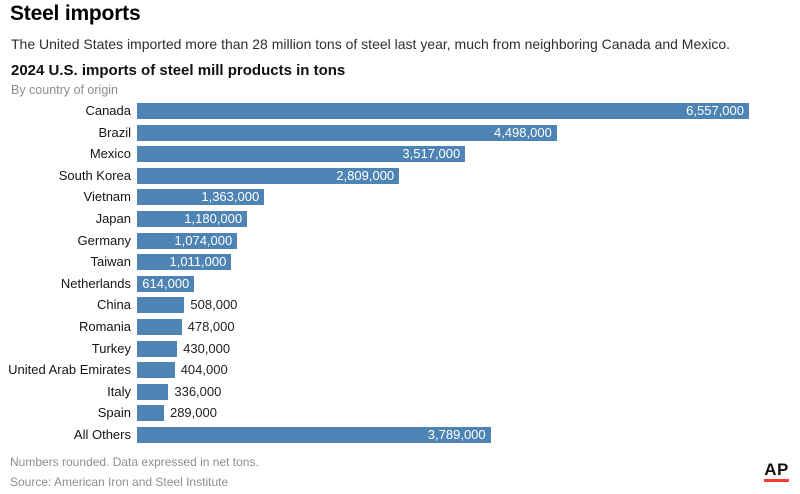  I want to click on value-label: 404,000, so click(204, 370).